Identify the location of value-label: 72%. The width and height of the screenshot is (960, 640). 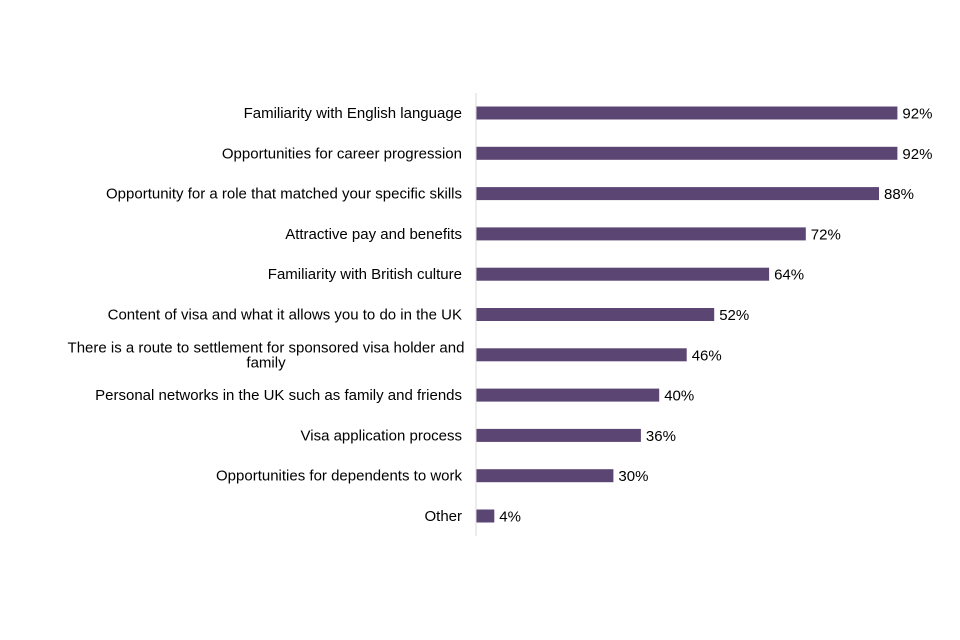
(826, 234).